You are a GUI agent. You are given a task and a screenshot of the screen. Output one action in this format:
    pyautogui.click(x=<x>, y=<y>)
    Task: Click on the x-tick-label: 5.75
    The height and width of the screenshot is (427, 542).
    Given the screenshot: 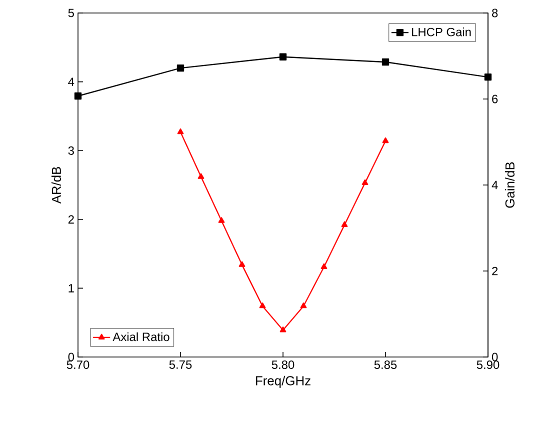 What is the action you would take?
    pyautogui.click(x=180, y=364)
    